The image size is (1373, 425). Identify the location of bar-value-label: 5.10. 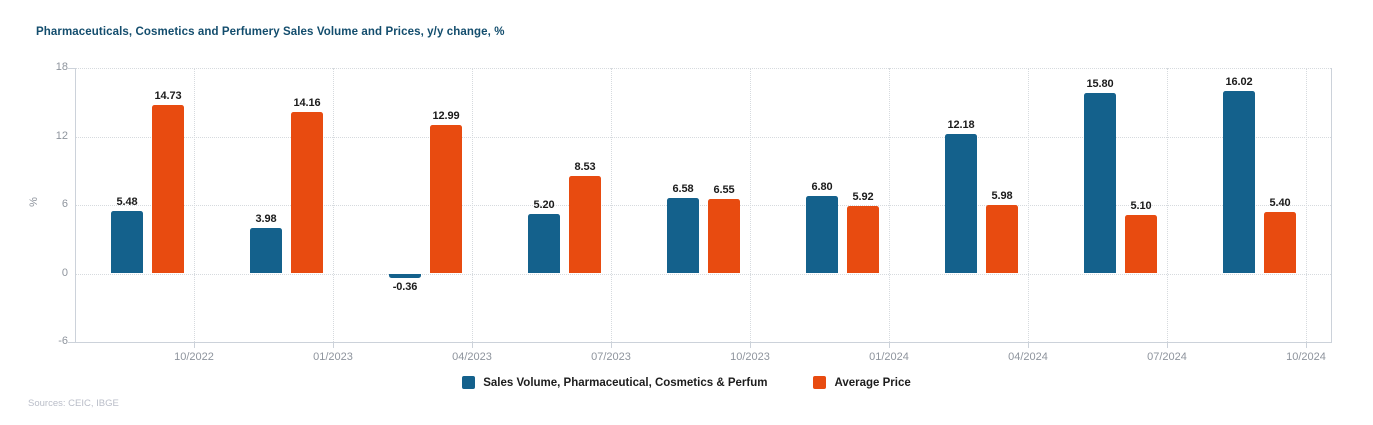
(1141, 206).